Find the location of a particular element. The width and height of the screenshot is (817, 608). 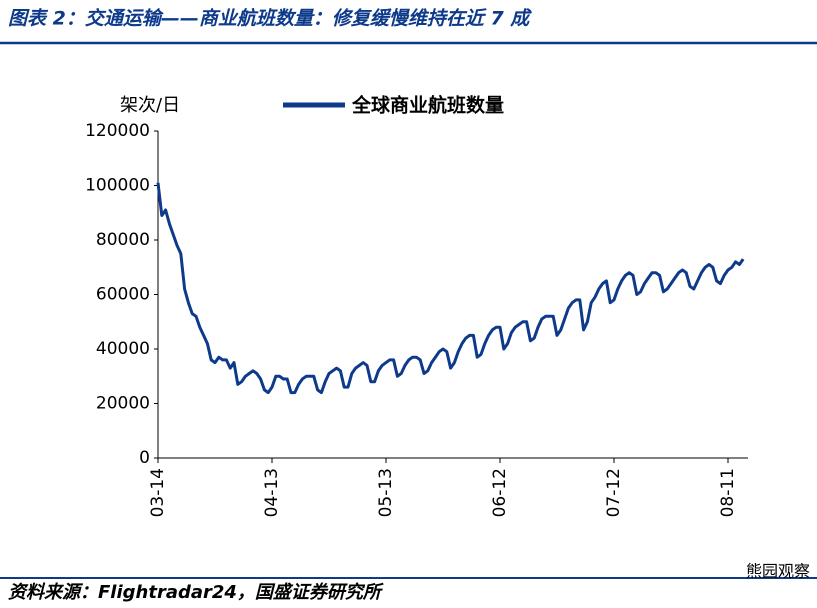

x-tick-label: 04-13 is located at coordinates (272, 492).